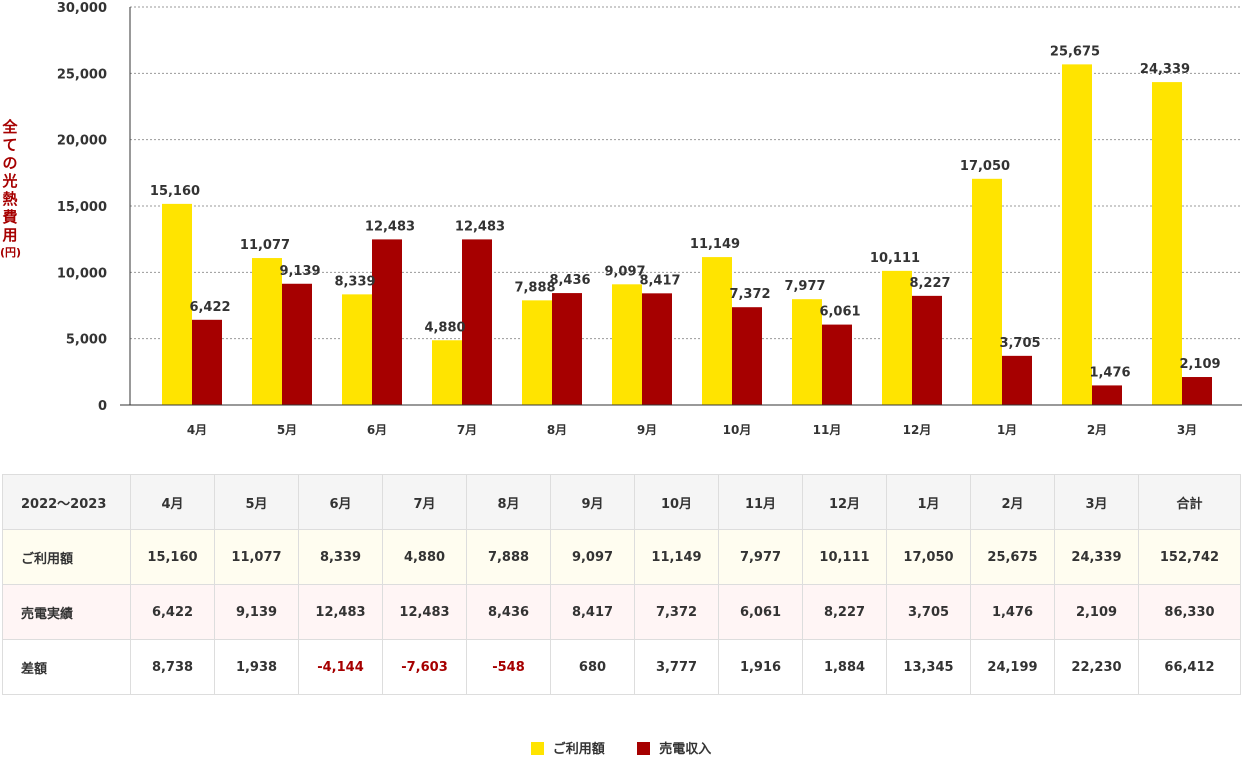 Image resolution: width=1242 pixels, height=757 pixels. What do you see at coordinates (1189, 667) in the screenshot?
I see `table-cell: 66,412` at bounding box center [1189, 667].